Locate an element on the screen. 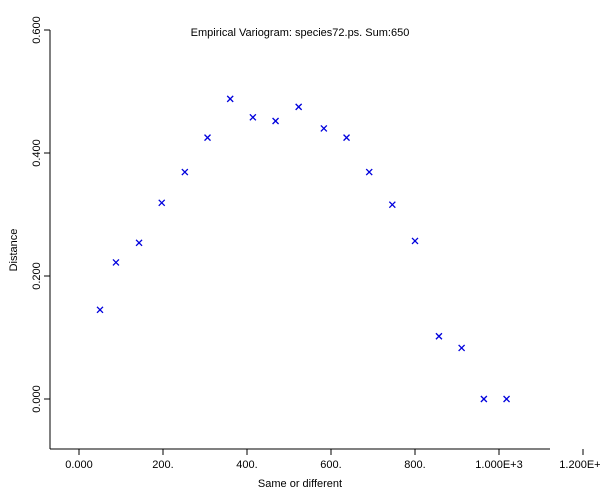  x-tick-label: 400. is located at coordinates (246, 465).